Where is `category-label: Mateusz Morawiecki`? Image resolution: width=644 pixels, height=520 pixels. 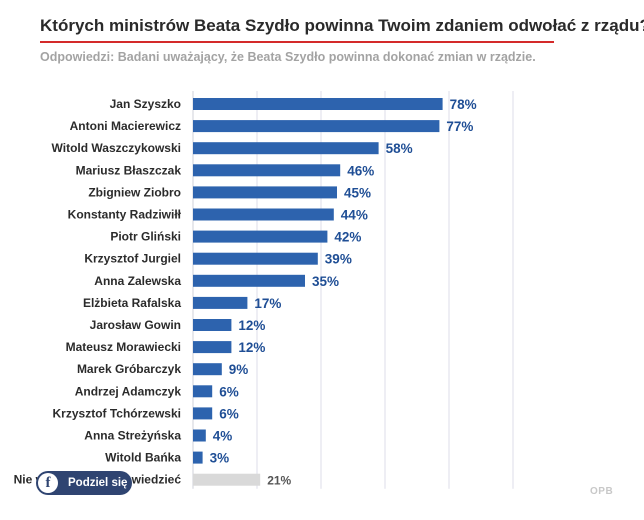
category-label: Mateusz Morawiecki is located at coordinates (123, 347).